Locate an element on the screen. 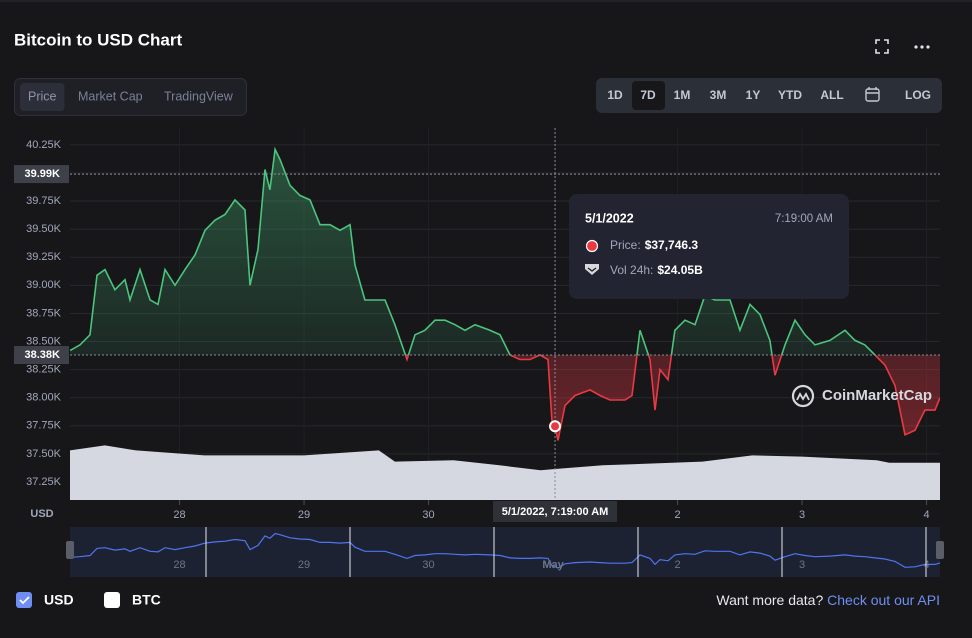 The image size is (972, 638). range-group is located at coordinates (769, 95).